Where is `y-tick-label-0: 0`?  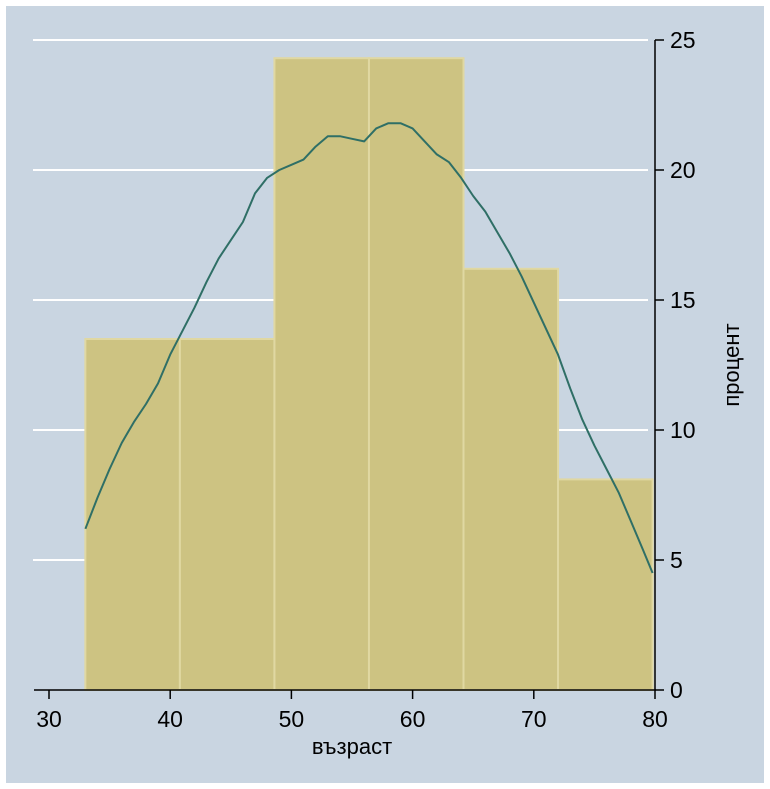
y-tick-label-0: 0 is located at coordinates (676, 690).